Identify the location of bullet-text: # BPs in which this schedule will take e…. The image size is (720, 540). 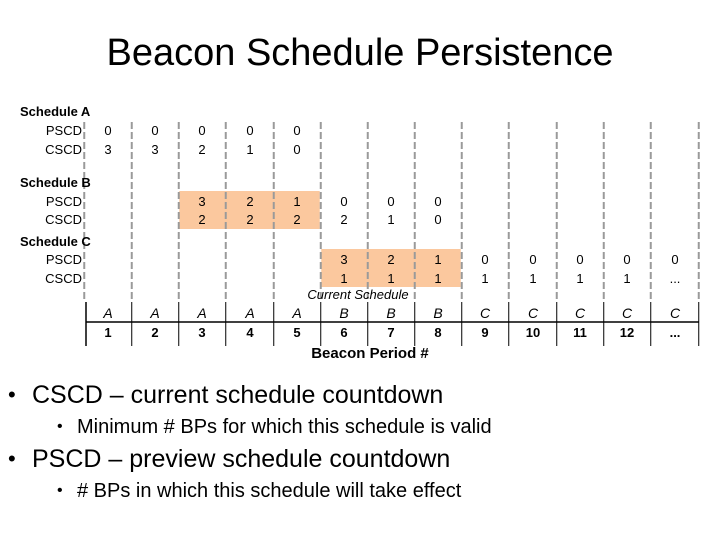
(269, 491).